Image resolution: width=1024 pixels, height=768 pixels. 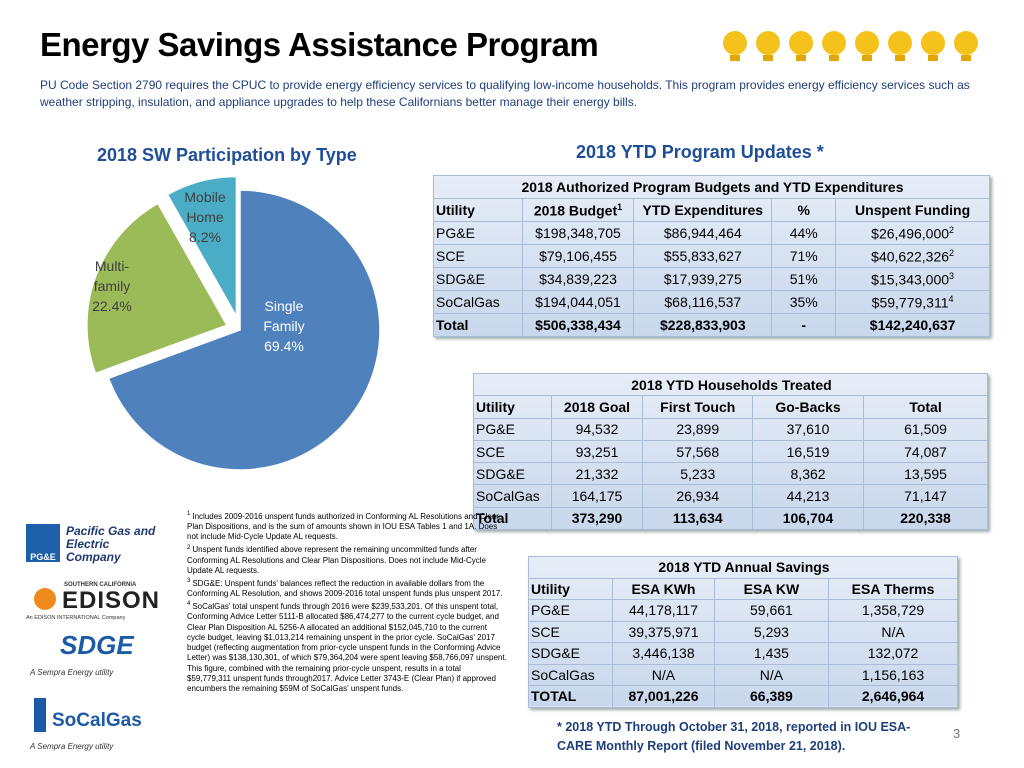 I want to click on table-cell: Total, so click(x=512, y=518).